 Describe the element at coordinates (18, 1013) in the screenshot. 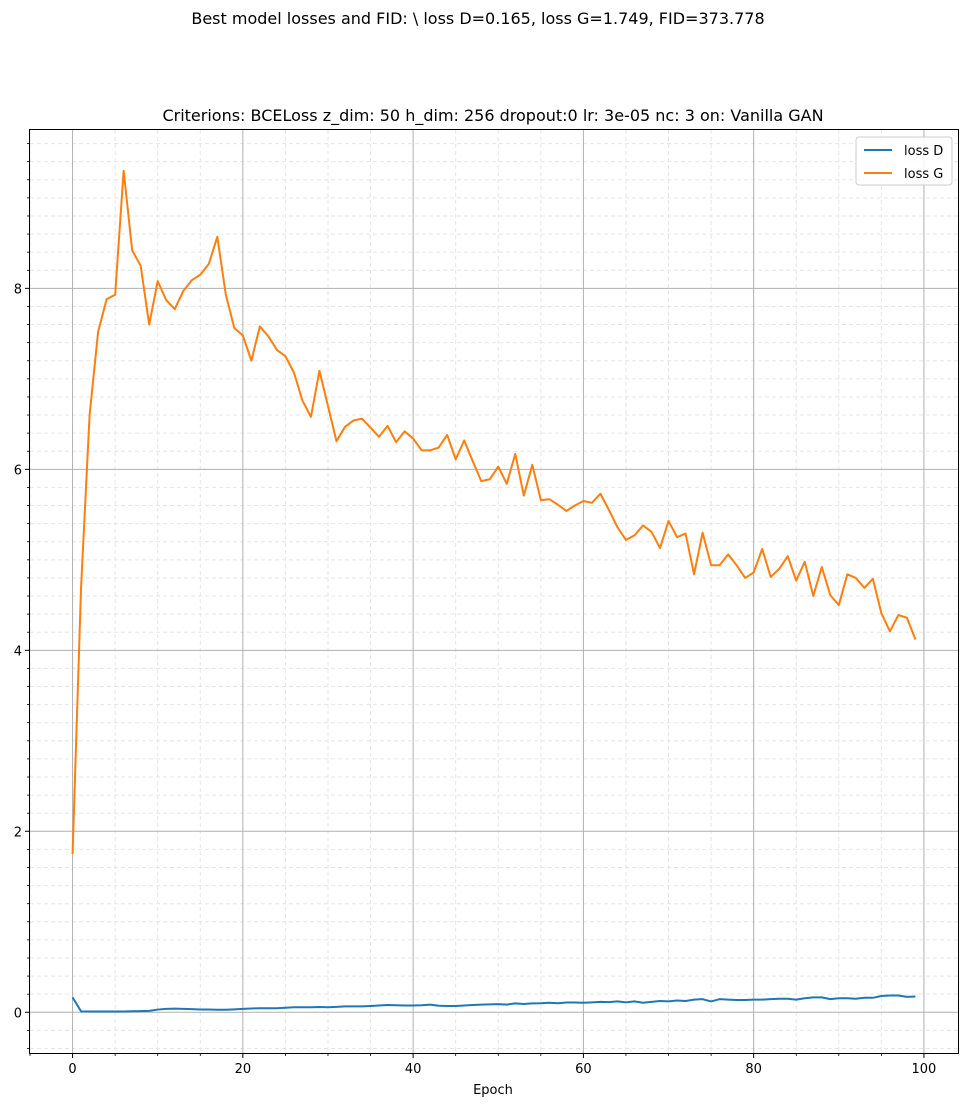

I see `y-tick-label: 0` at that location.